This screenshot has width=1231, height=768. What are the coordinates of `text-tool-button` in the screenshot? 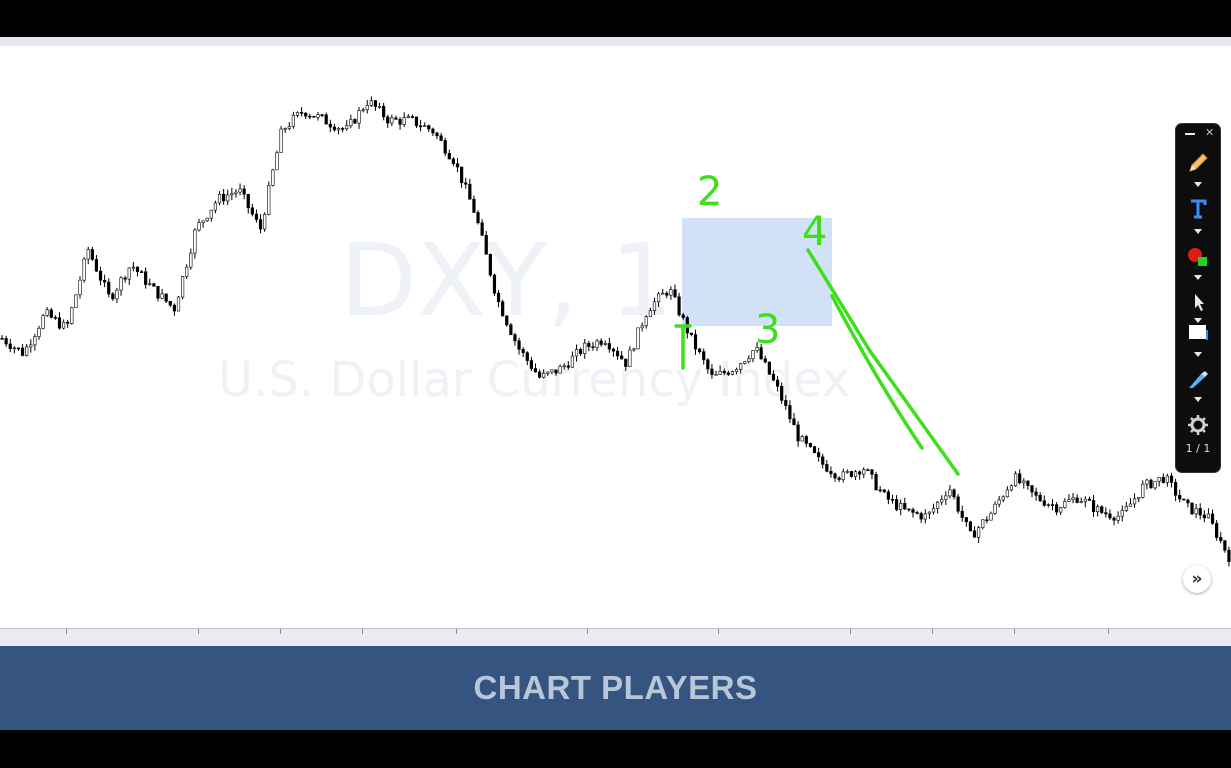 It's located at (1198, 209).